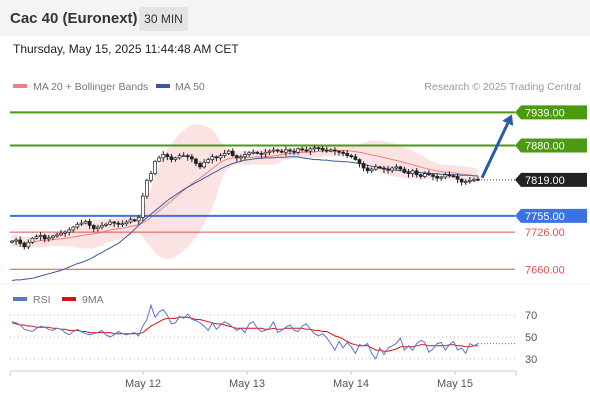 This screenshot has height=400, width=590. I want to click on support-level-label: 7726.00, so click(545, 233).